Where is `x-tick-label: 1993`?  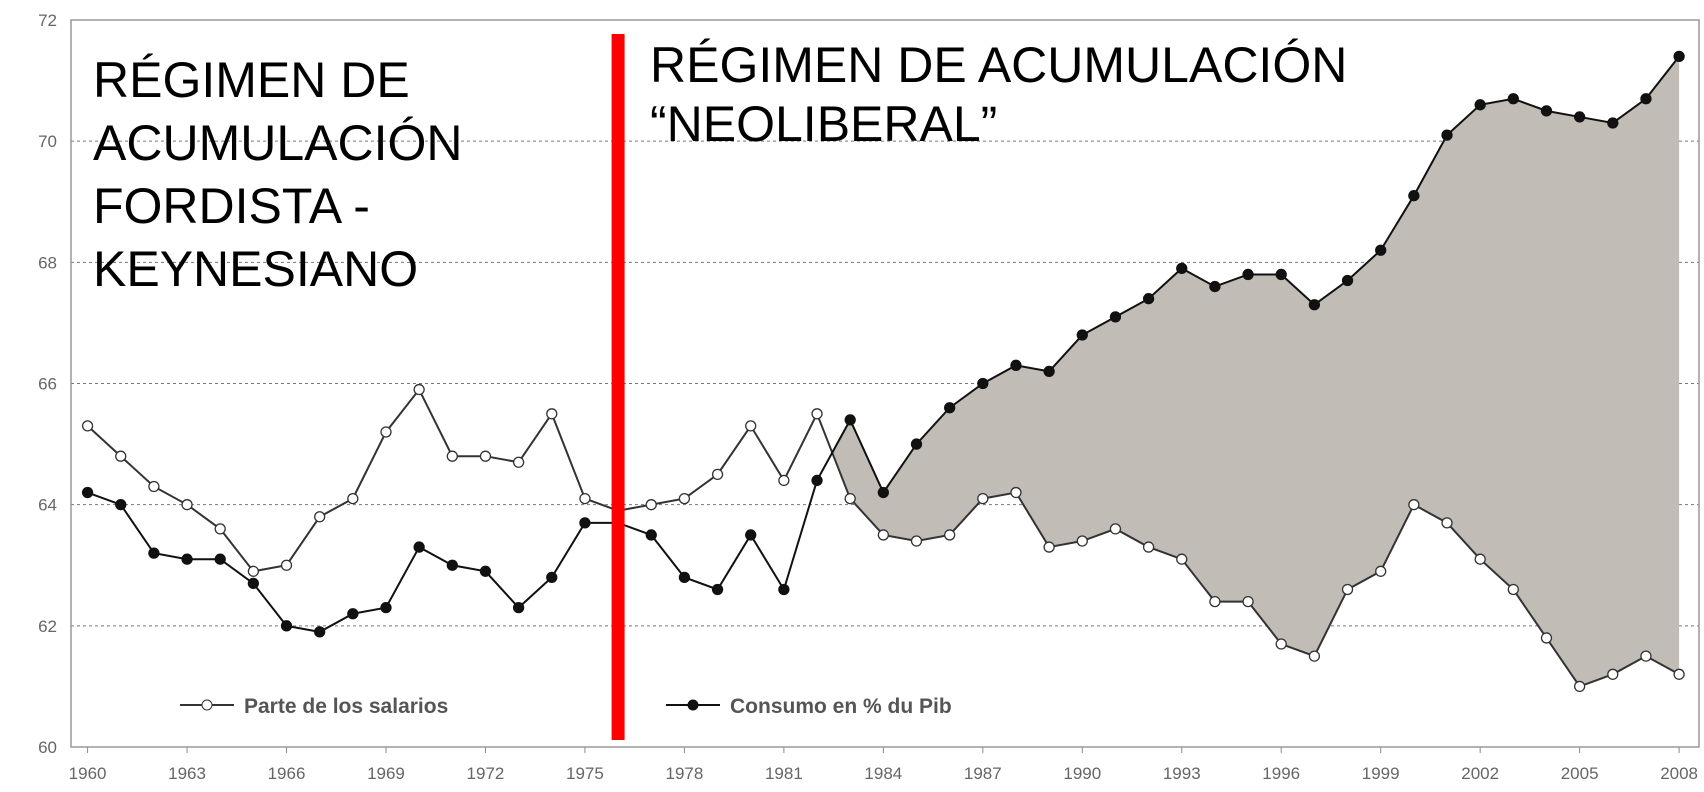
x-tick-label: 1993 is located at coordinates (1182, 773).